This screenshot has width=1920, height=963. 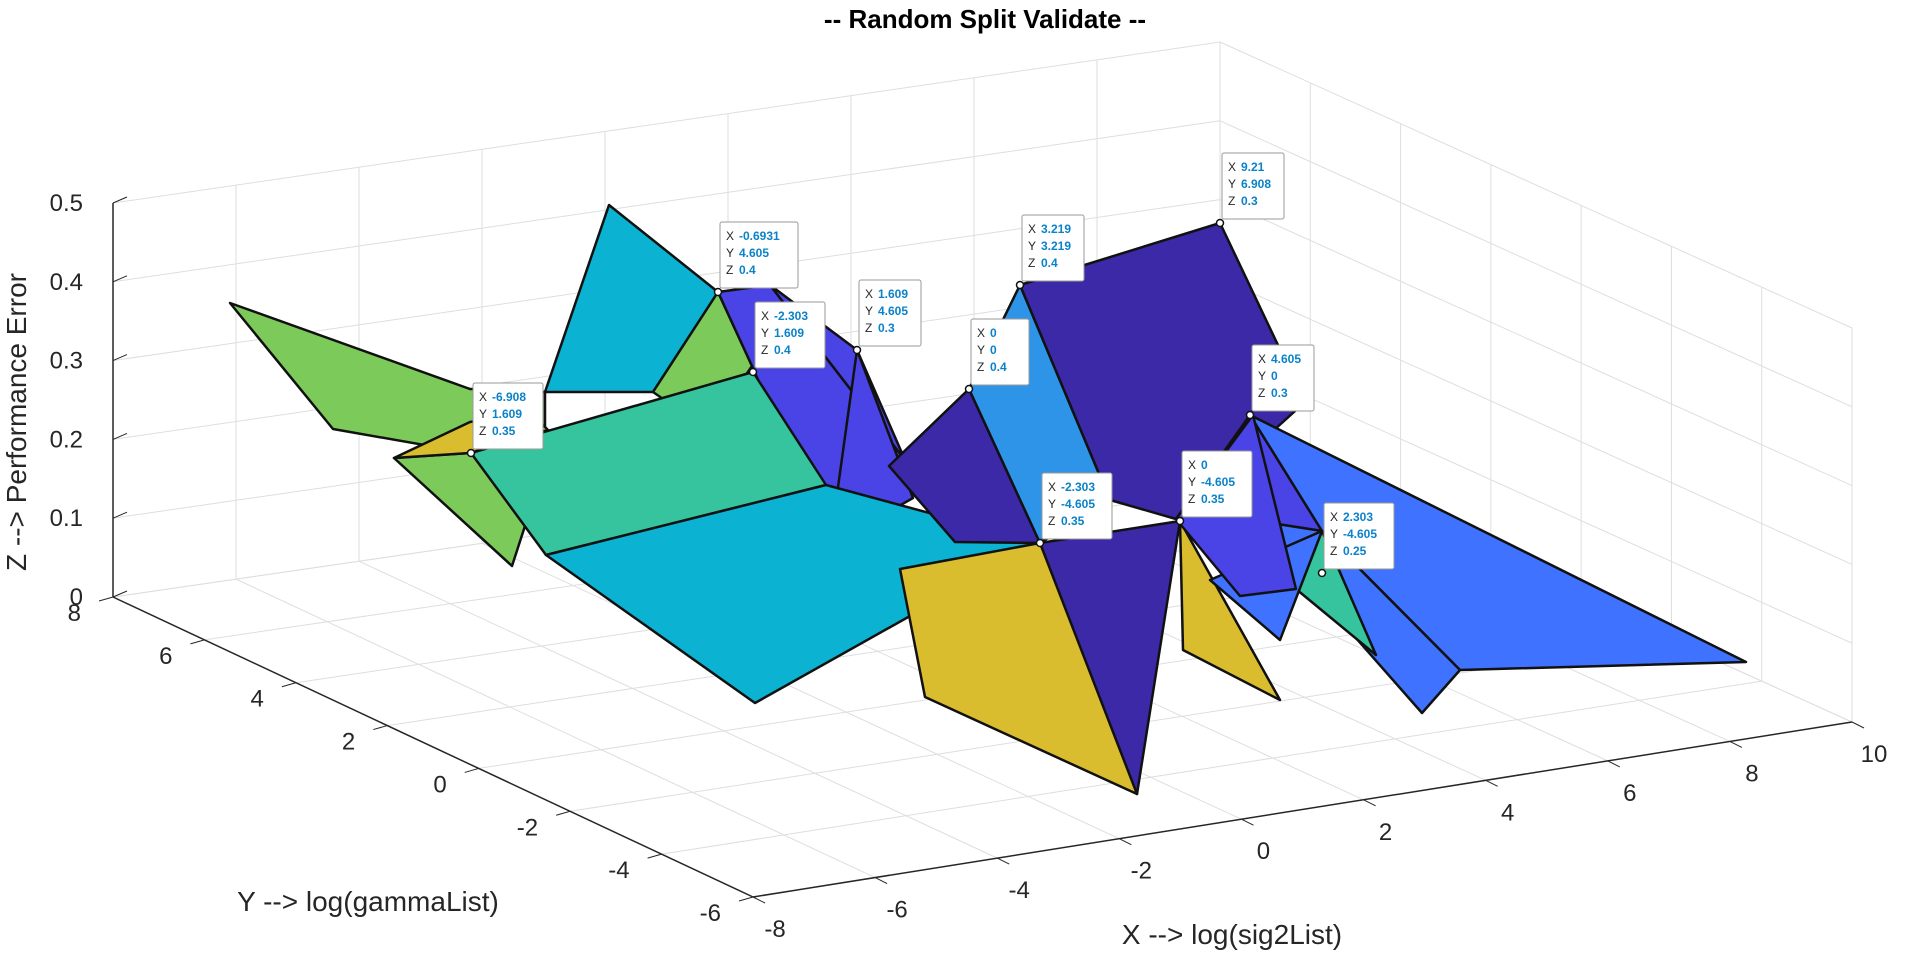 I want to click on datatip: X 0Y 0Z 0.4, so click(x=997, y=356).